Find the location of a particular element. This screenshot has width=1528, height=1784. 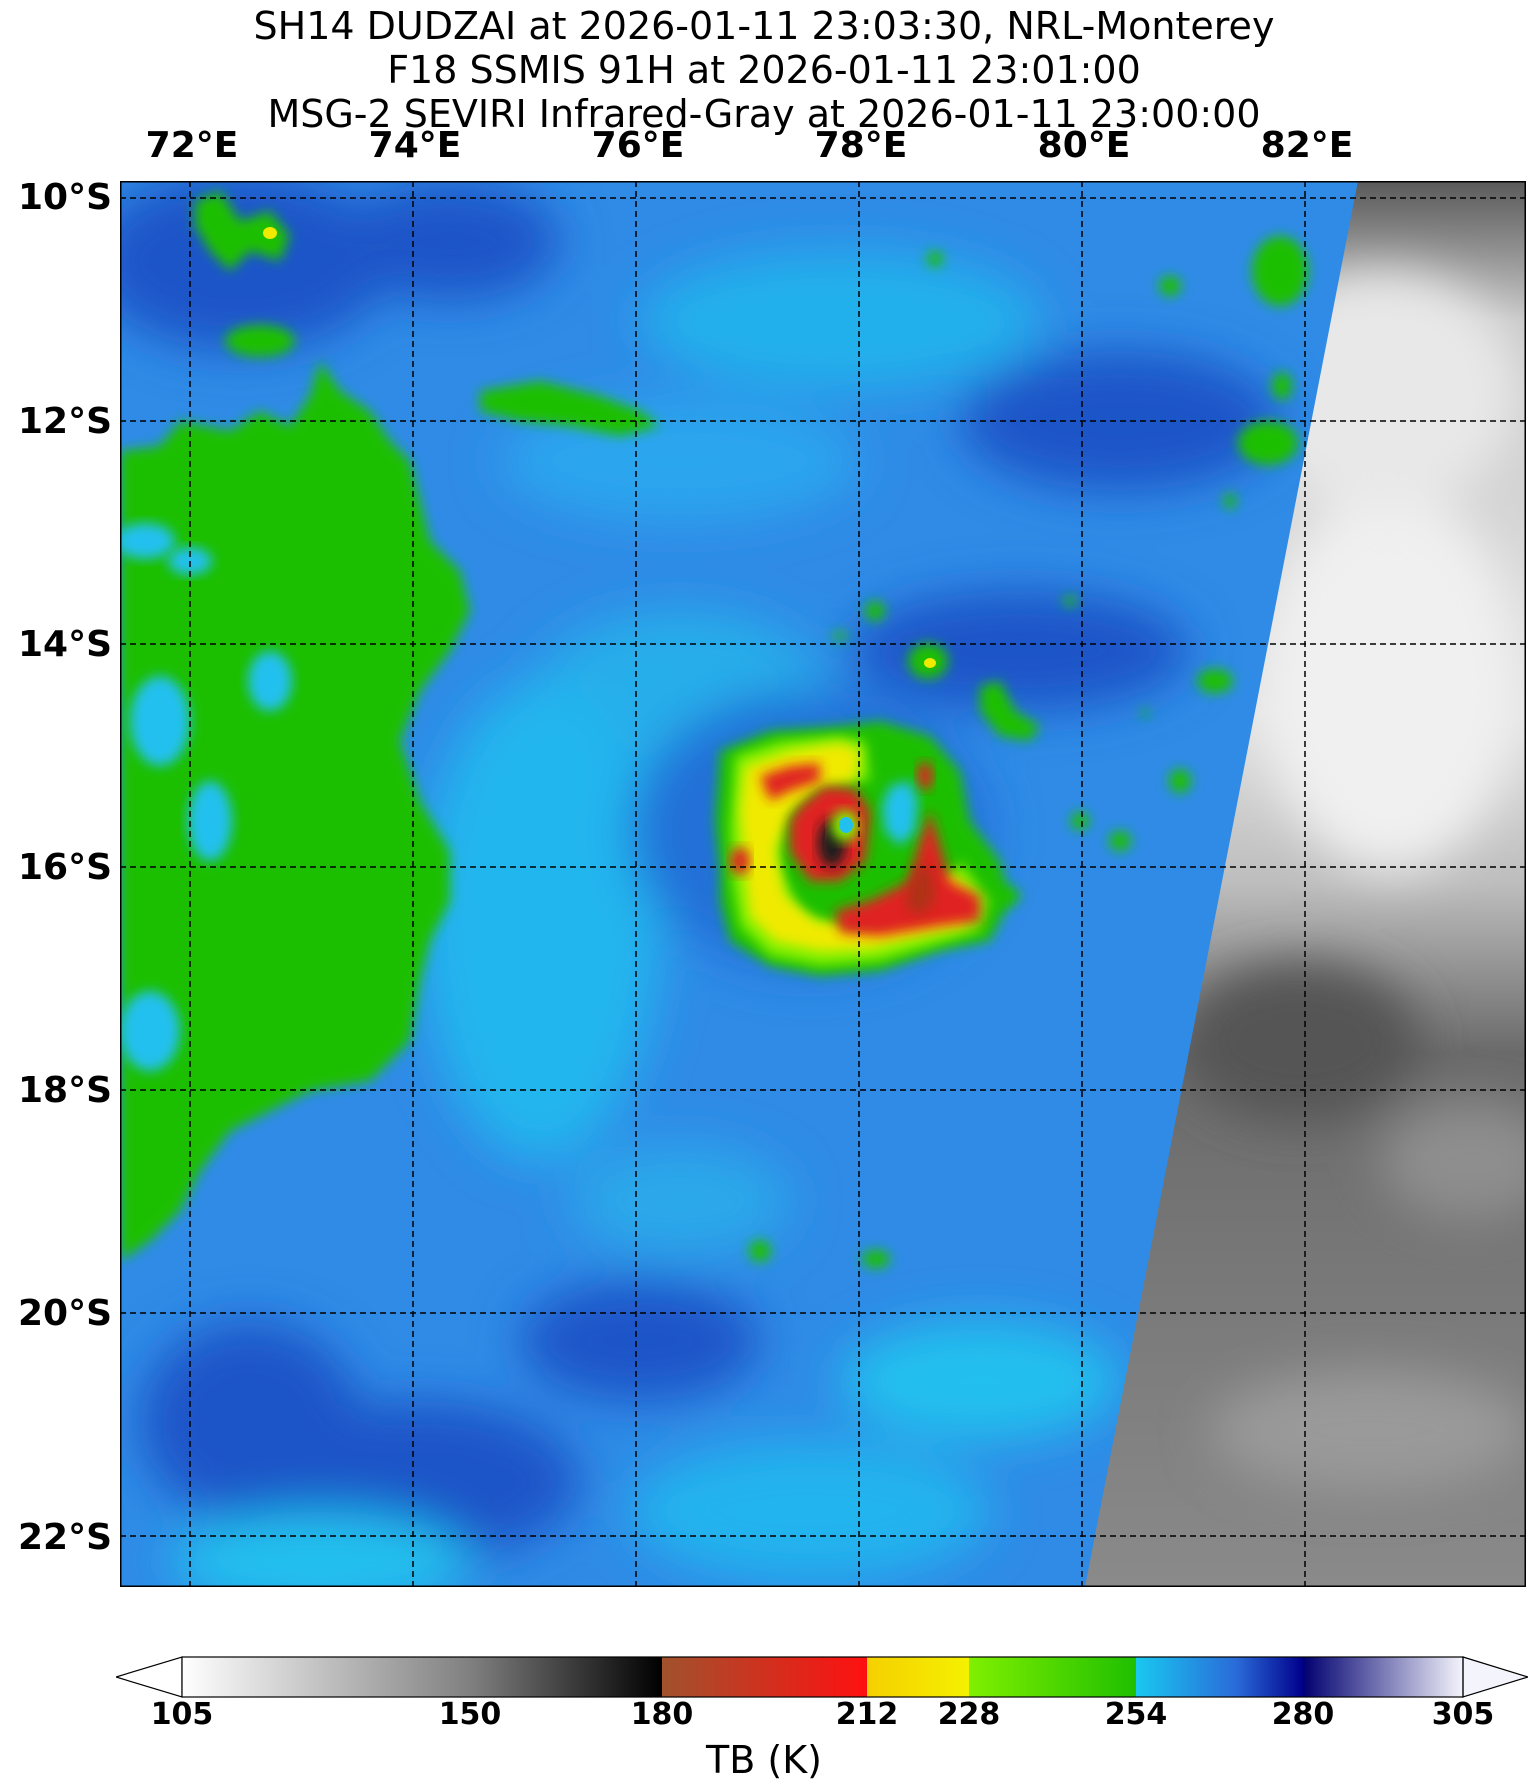

colorbar-segment-yellow is located at coordinates (918, 1677).